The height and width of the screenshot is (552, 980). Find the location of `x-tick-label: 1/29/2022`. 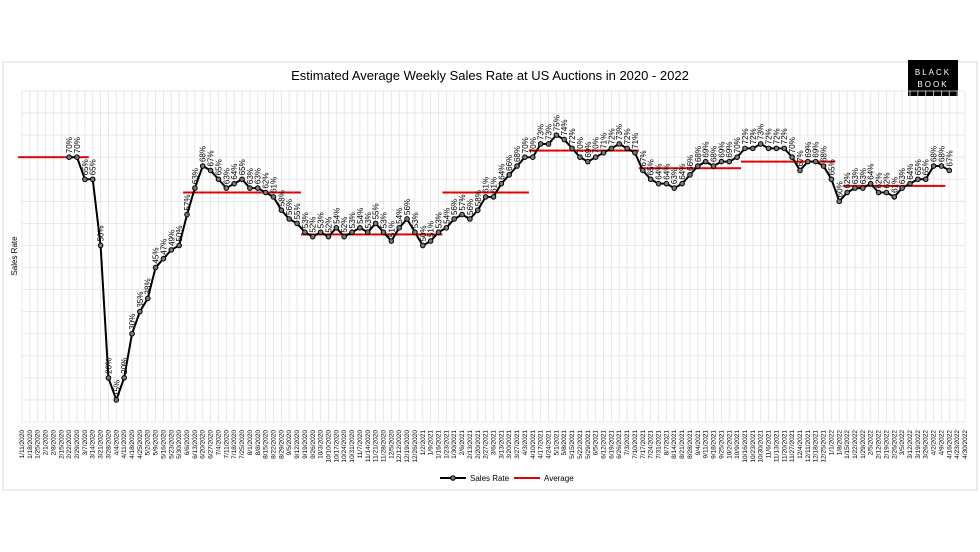

x-tick-label: 1/29/2022 is located at coordinates (863, 444).